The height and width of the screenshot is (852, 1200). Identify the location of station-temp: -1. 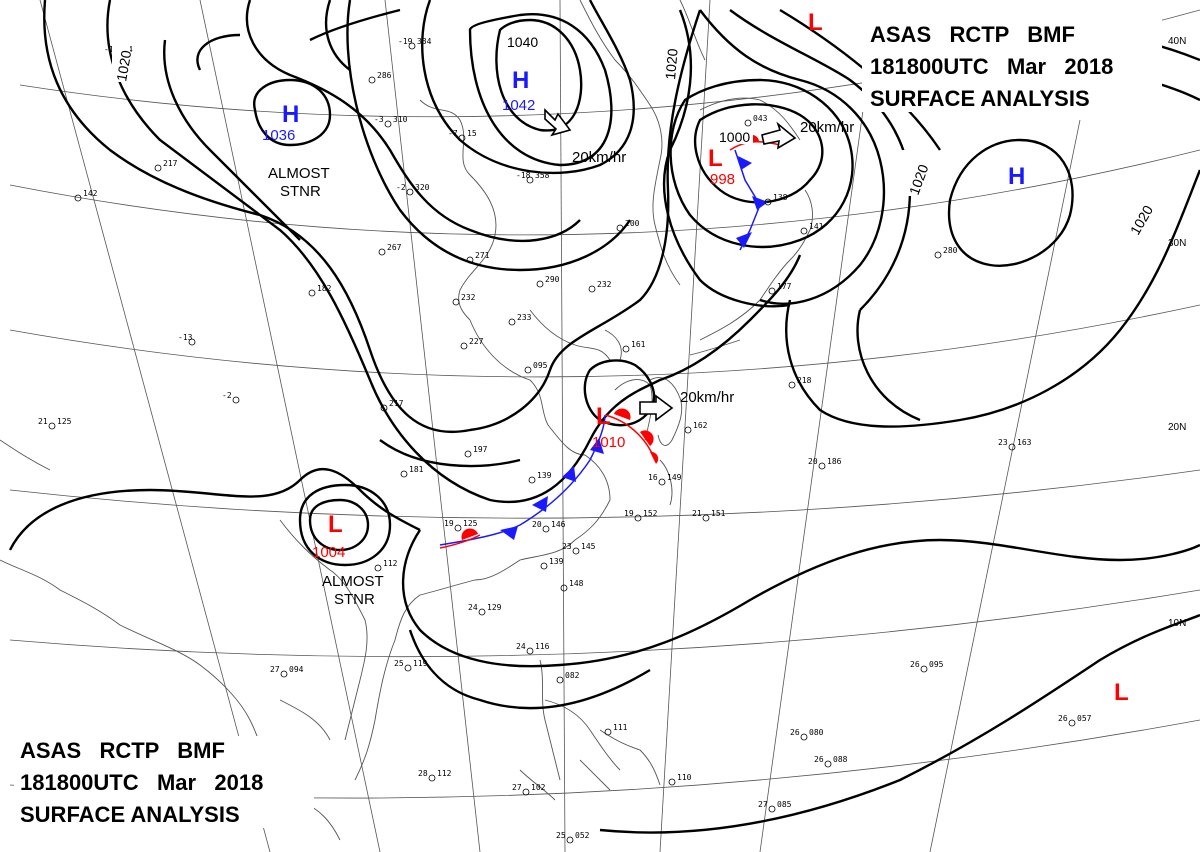
(109, 49).